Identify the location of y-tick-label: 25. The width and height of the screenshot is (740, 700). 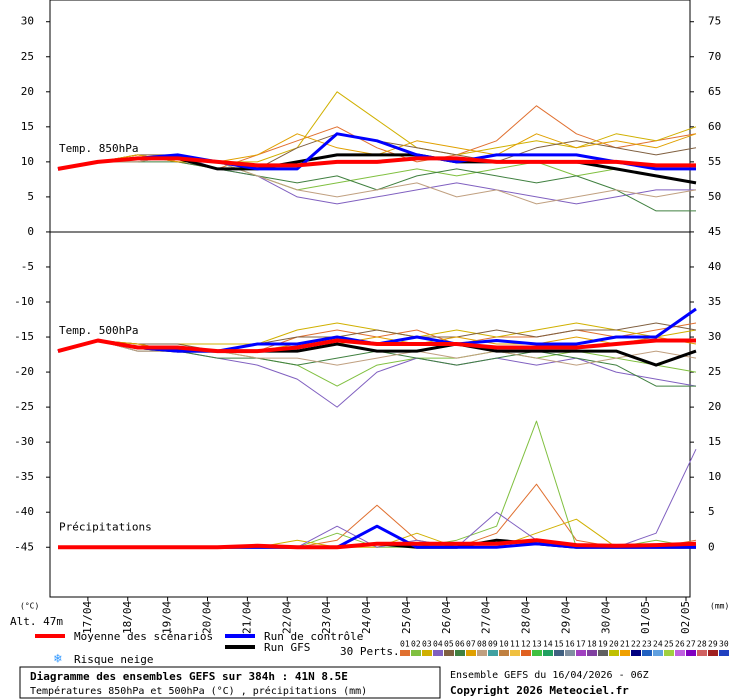
(27, 56).